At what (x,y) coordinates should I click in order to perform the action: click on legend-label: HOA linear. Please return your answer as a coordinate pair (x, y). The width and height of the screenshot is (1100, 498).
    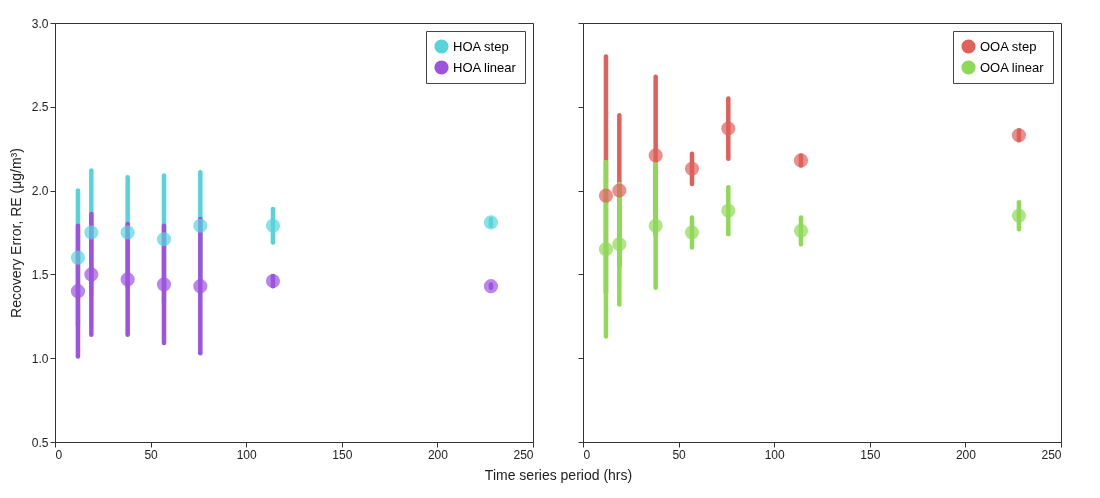
    Looking at the image, I should click on (485, 67).